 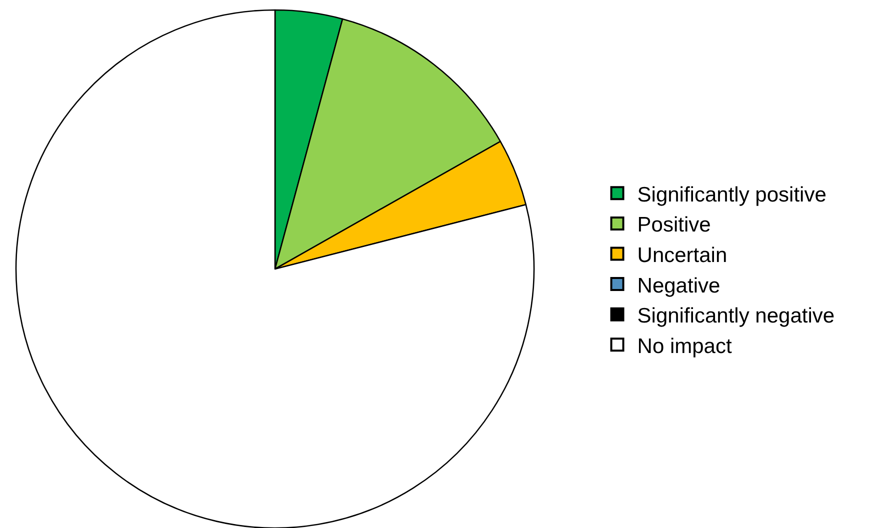 What do you see at coordinates (682, 255) in the screenshot?
I see `legend-label: Uncertain` at bounding box center [682, 255].